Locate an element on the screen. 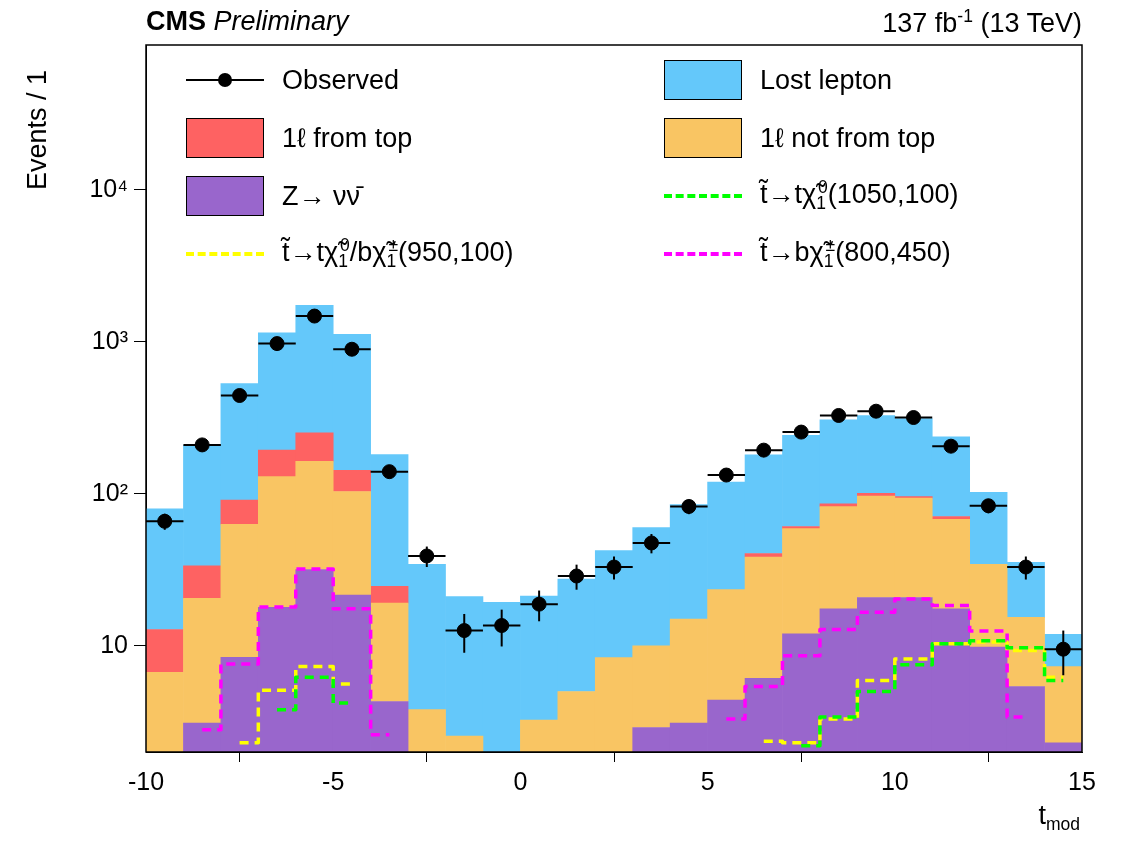 The image size is (1122, 841). legend-label: t̃→bχ̃$_{1}$$^{±}$(800,450) is located at coordinates (855, 254).